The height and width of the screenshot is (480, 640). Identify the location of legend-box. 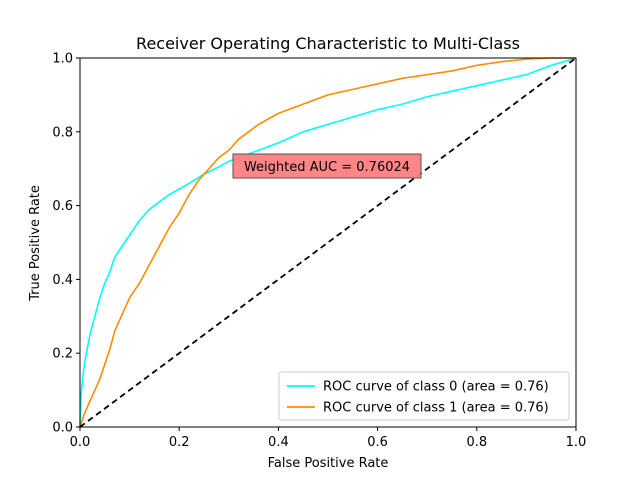
(424, 396).